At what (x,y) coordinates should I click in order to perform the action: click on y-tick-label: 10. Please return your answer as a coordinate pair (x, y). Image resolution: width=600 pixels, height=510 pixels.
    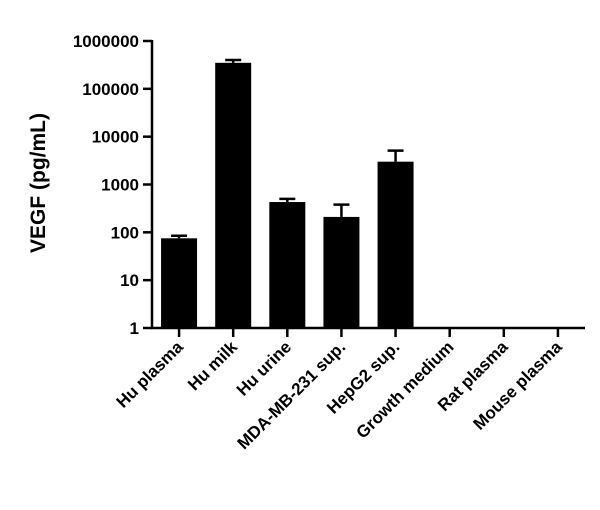
    Looking at the image, I should click on (129, 280).